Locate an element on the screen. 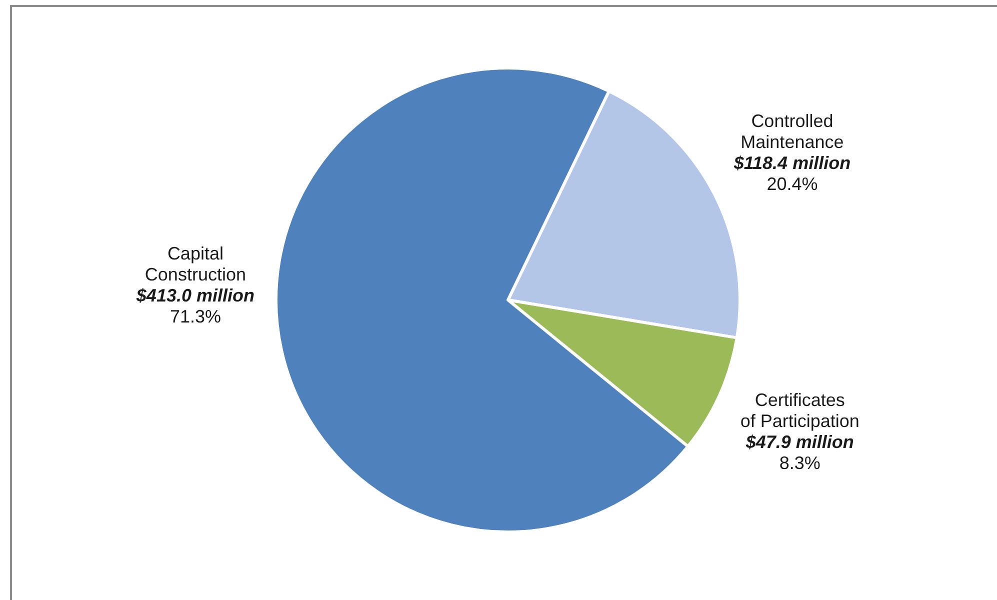 The width and height of the screenshot is (997, 600). slice-label: Capital Construction is located at coordinates (195, 264).